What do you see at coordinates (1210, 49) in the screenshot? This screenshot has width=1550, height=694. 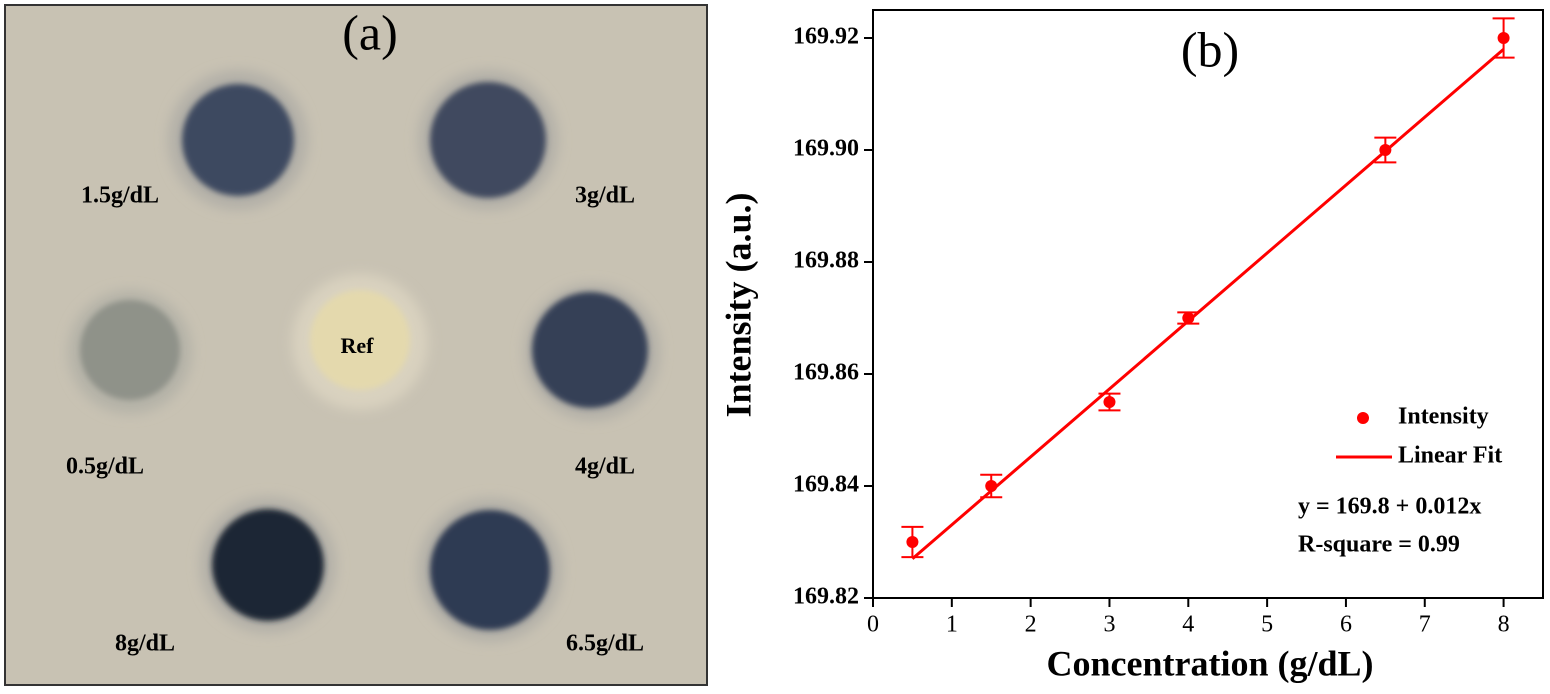 I see `panel-label: (b)` at bounding box center [1210, 49].